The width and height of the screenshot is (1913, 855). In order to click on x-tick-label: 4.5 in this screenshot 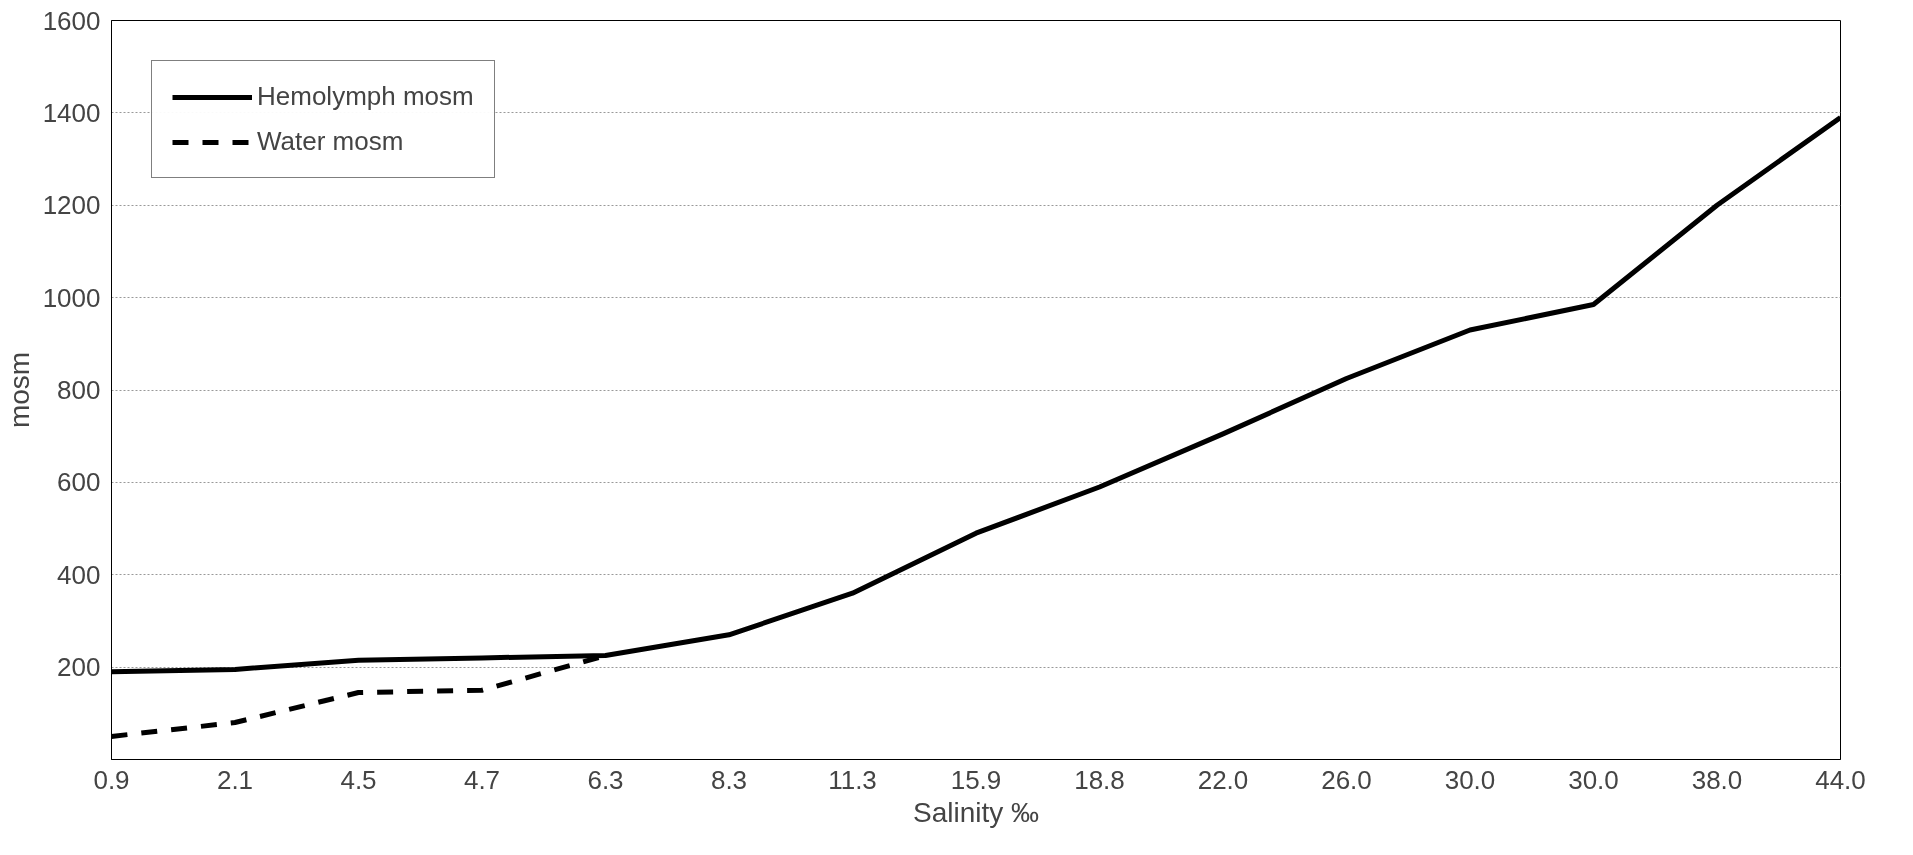, I will do `click(358, 779)`.